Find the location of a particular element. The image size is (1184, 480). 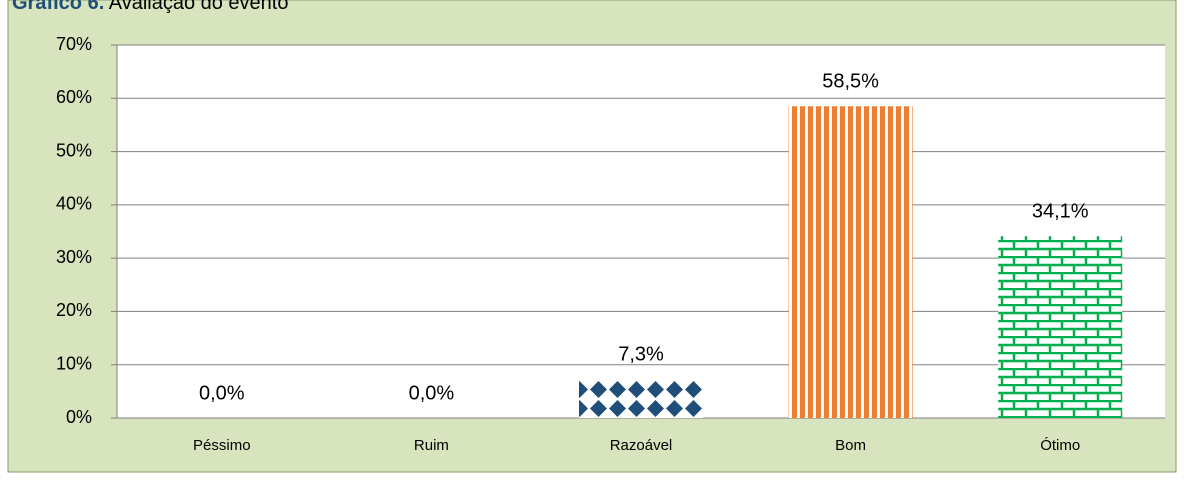

value-label: 7,3% is located at coordinates (641, 354).